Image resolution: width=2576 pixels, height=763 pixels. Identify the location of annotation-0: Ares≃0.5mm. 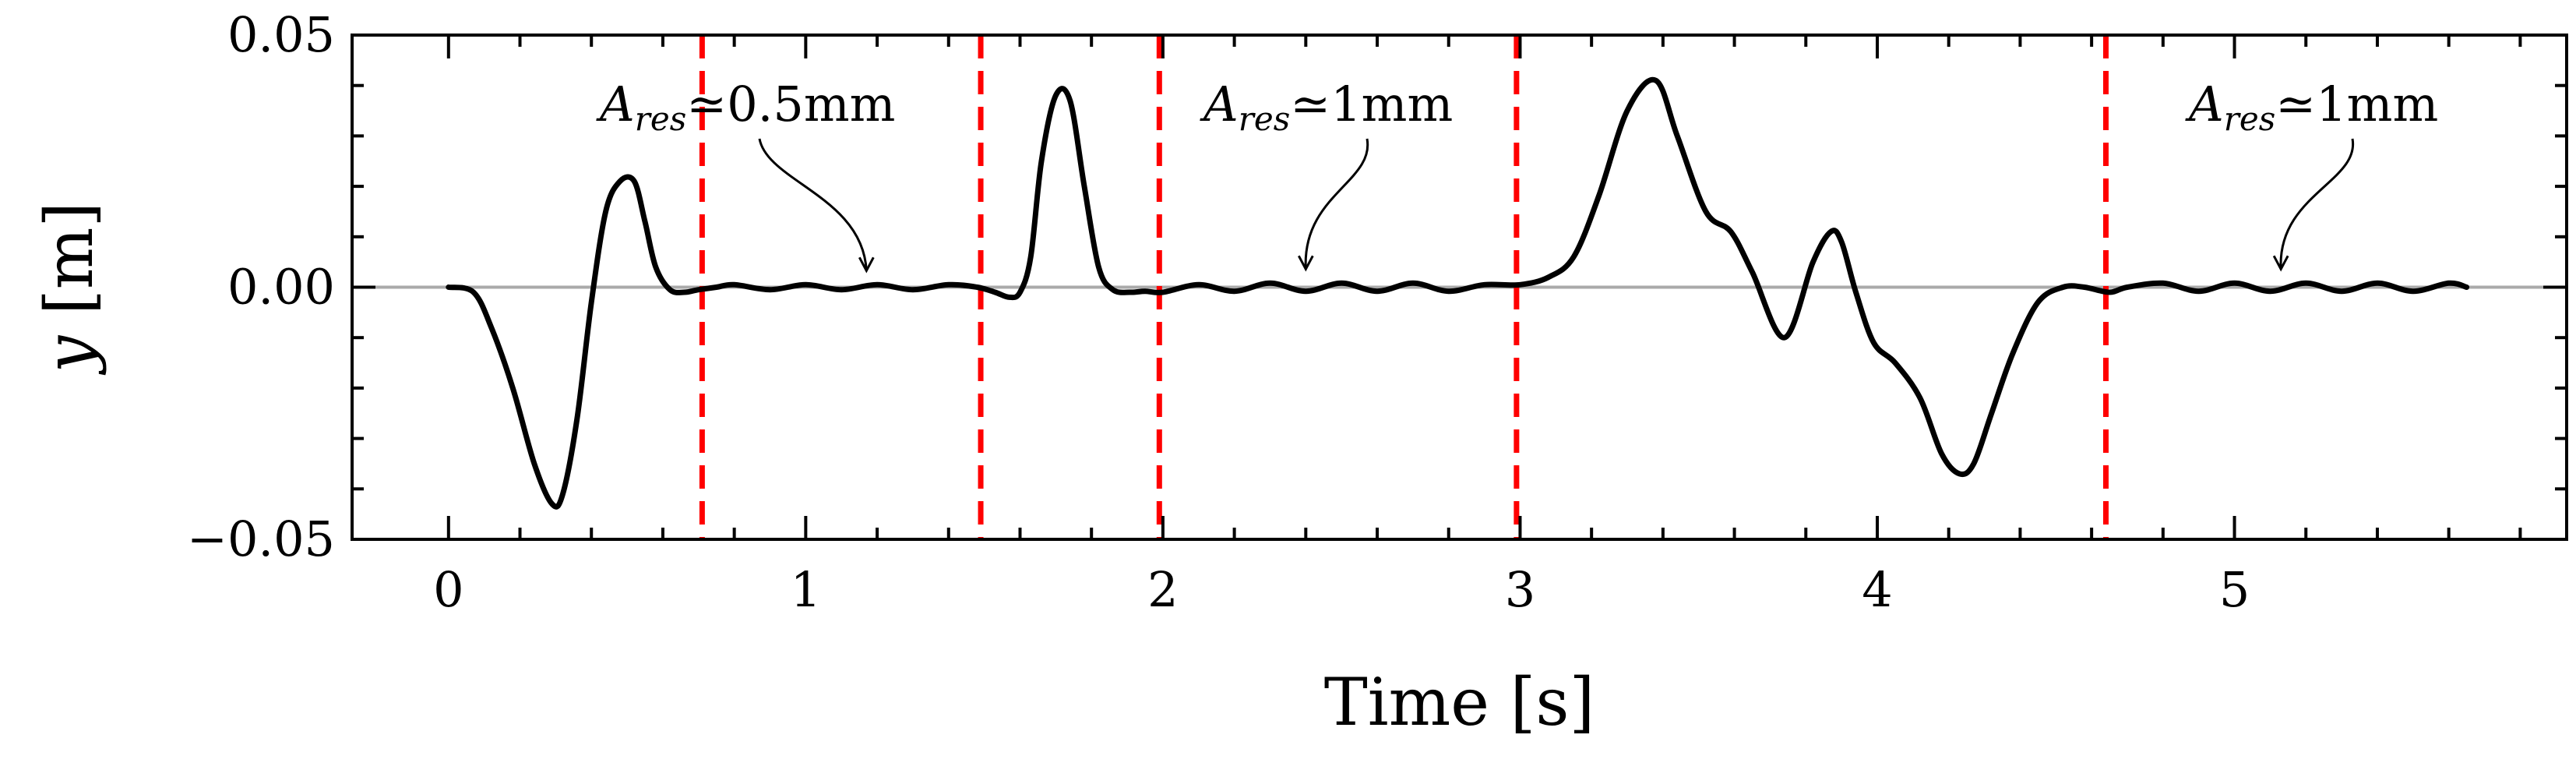
(745, 107).